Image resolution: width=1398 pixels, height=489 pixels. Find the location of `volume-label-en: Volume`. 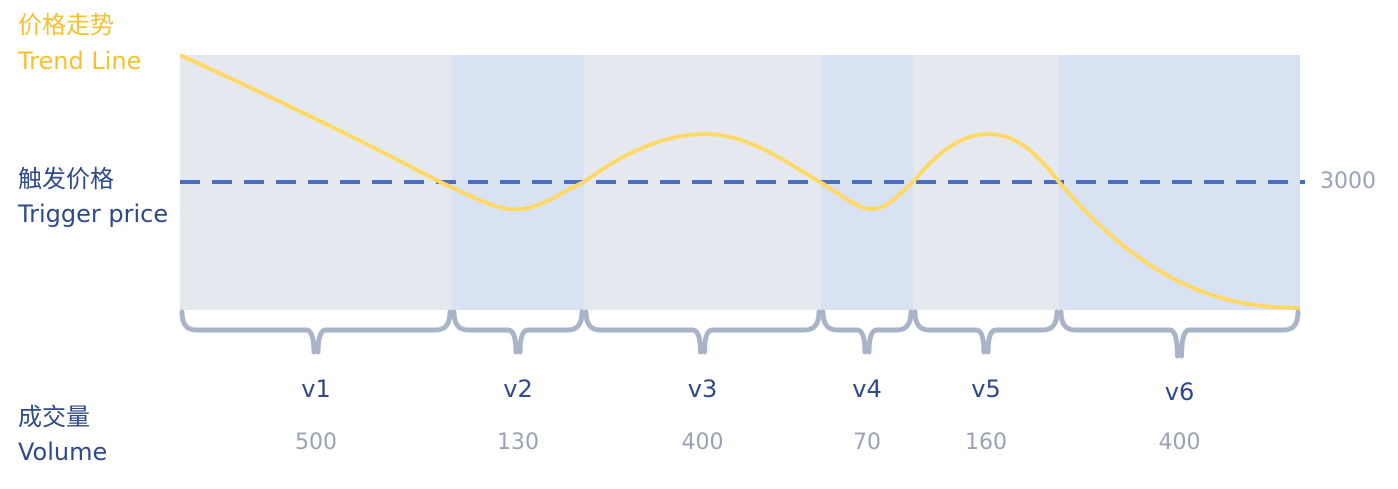

volume-label-en: Volume is located at coordinates (62, 452).